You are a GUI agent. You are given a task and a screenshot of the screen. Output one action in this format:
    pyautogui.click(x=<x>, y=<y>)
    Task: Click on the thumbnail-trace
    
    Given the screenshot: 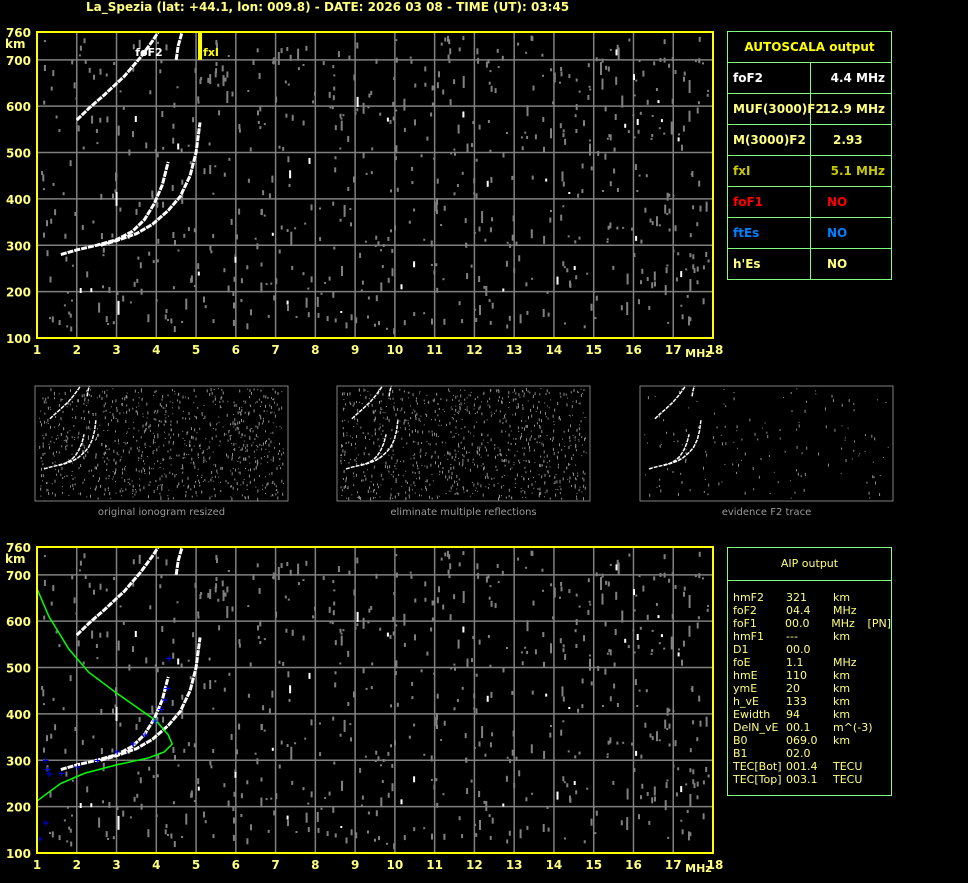 What is the action you would take?
    pyautogui.click(x=65, y=402)
    